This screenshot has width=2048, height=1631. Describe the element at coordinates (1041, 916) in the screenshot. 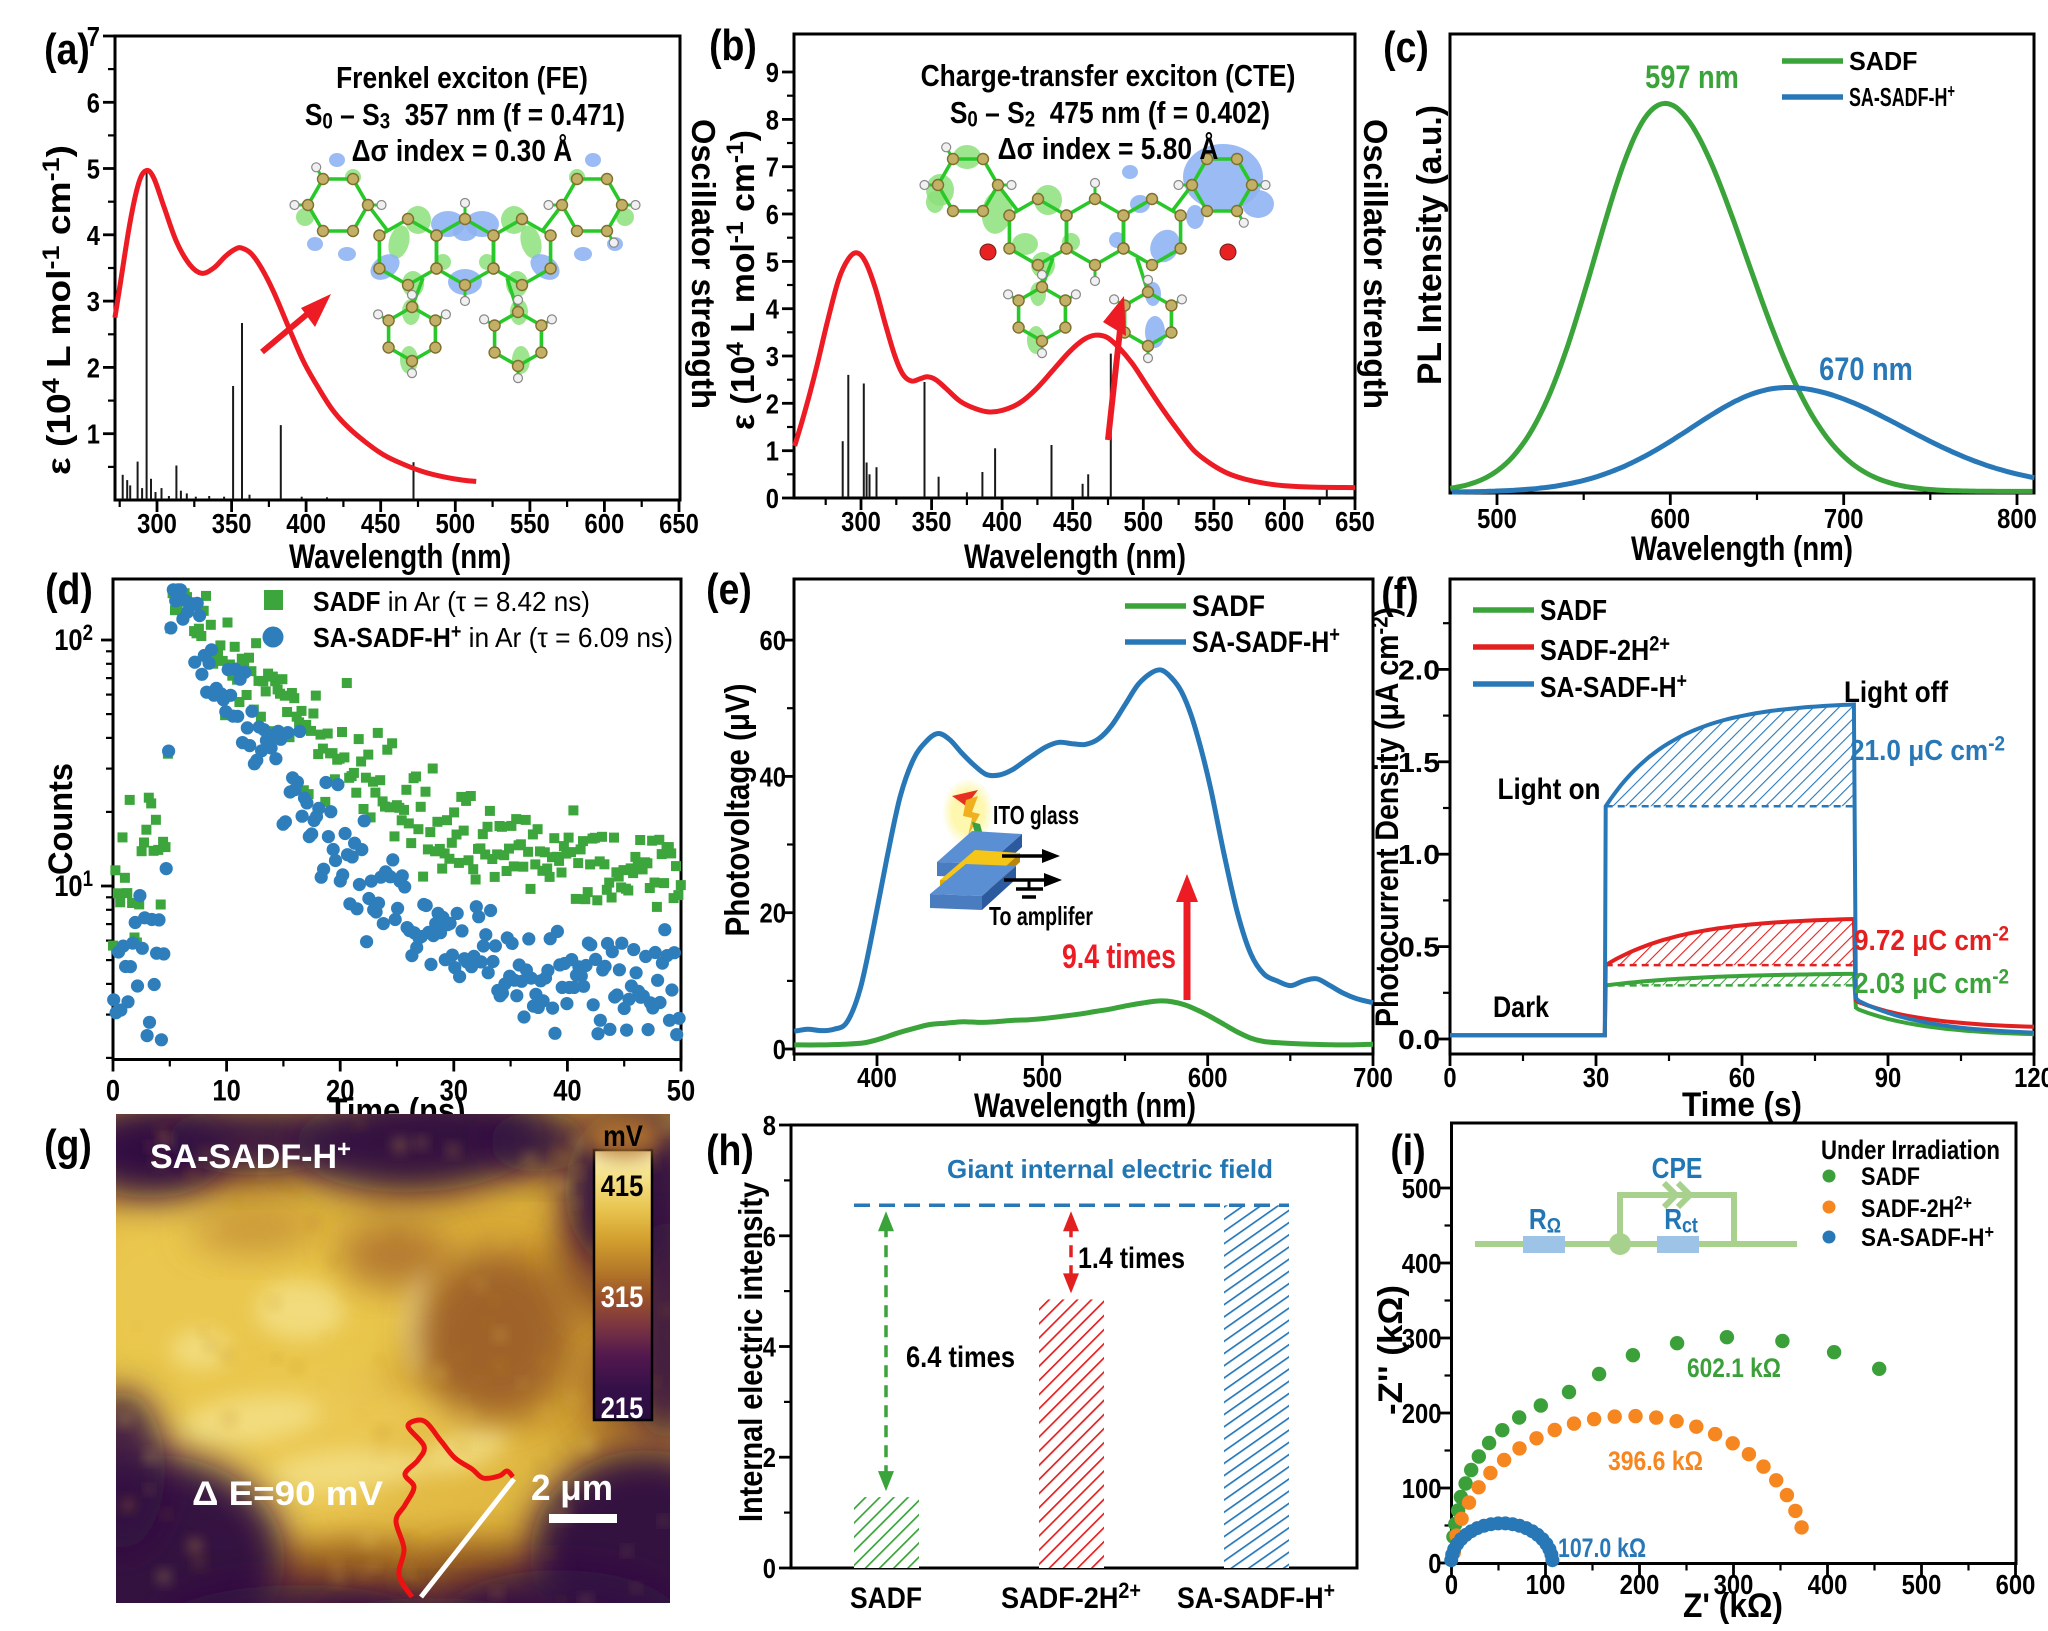

I see `svg-text: To amplifer` at that location.